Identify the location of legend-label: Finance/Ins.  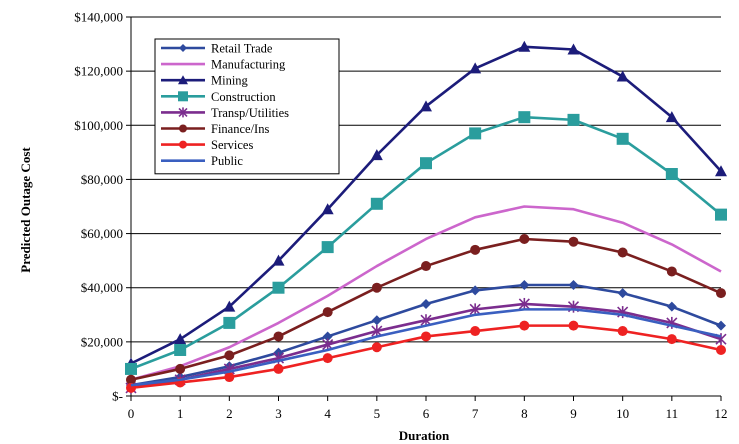
(240, 129).